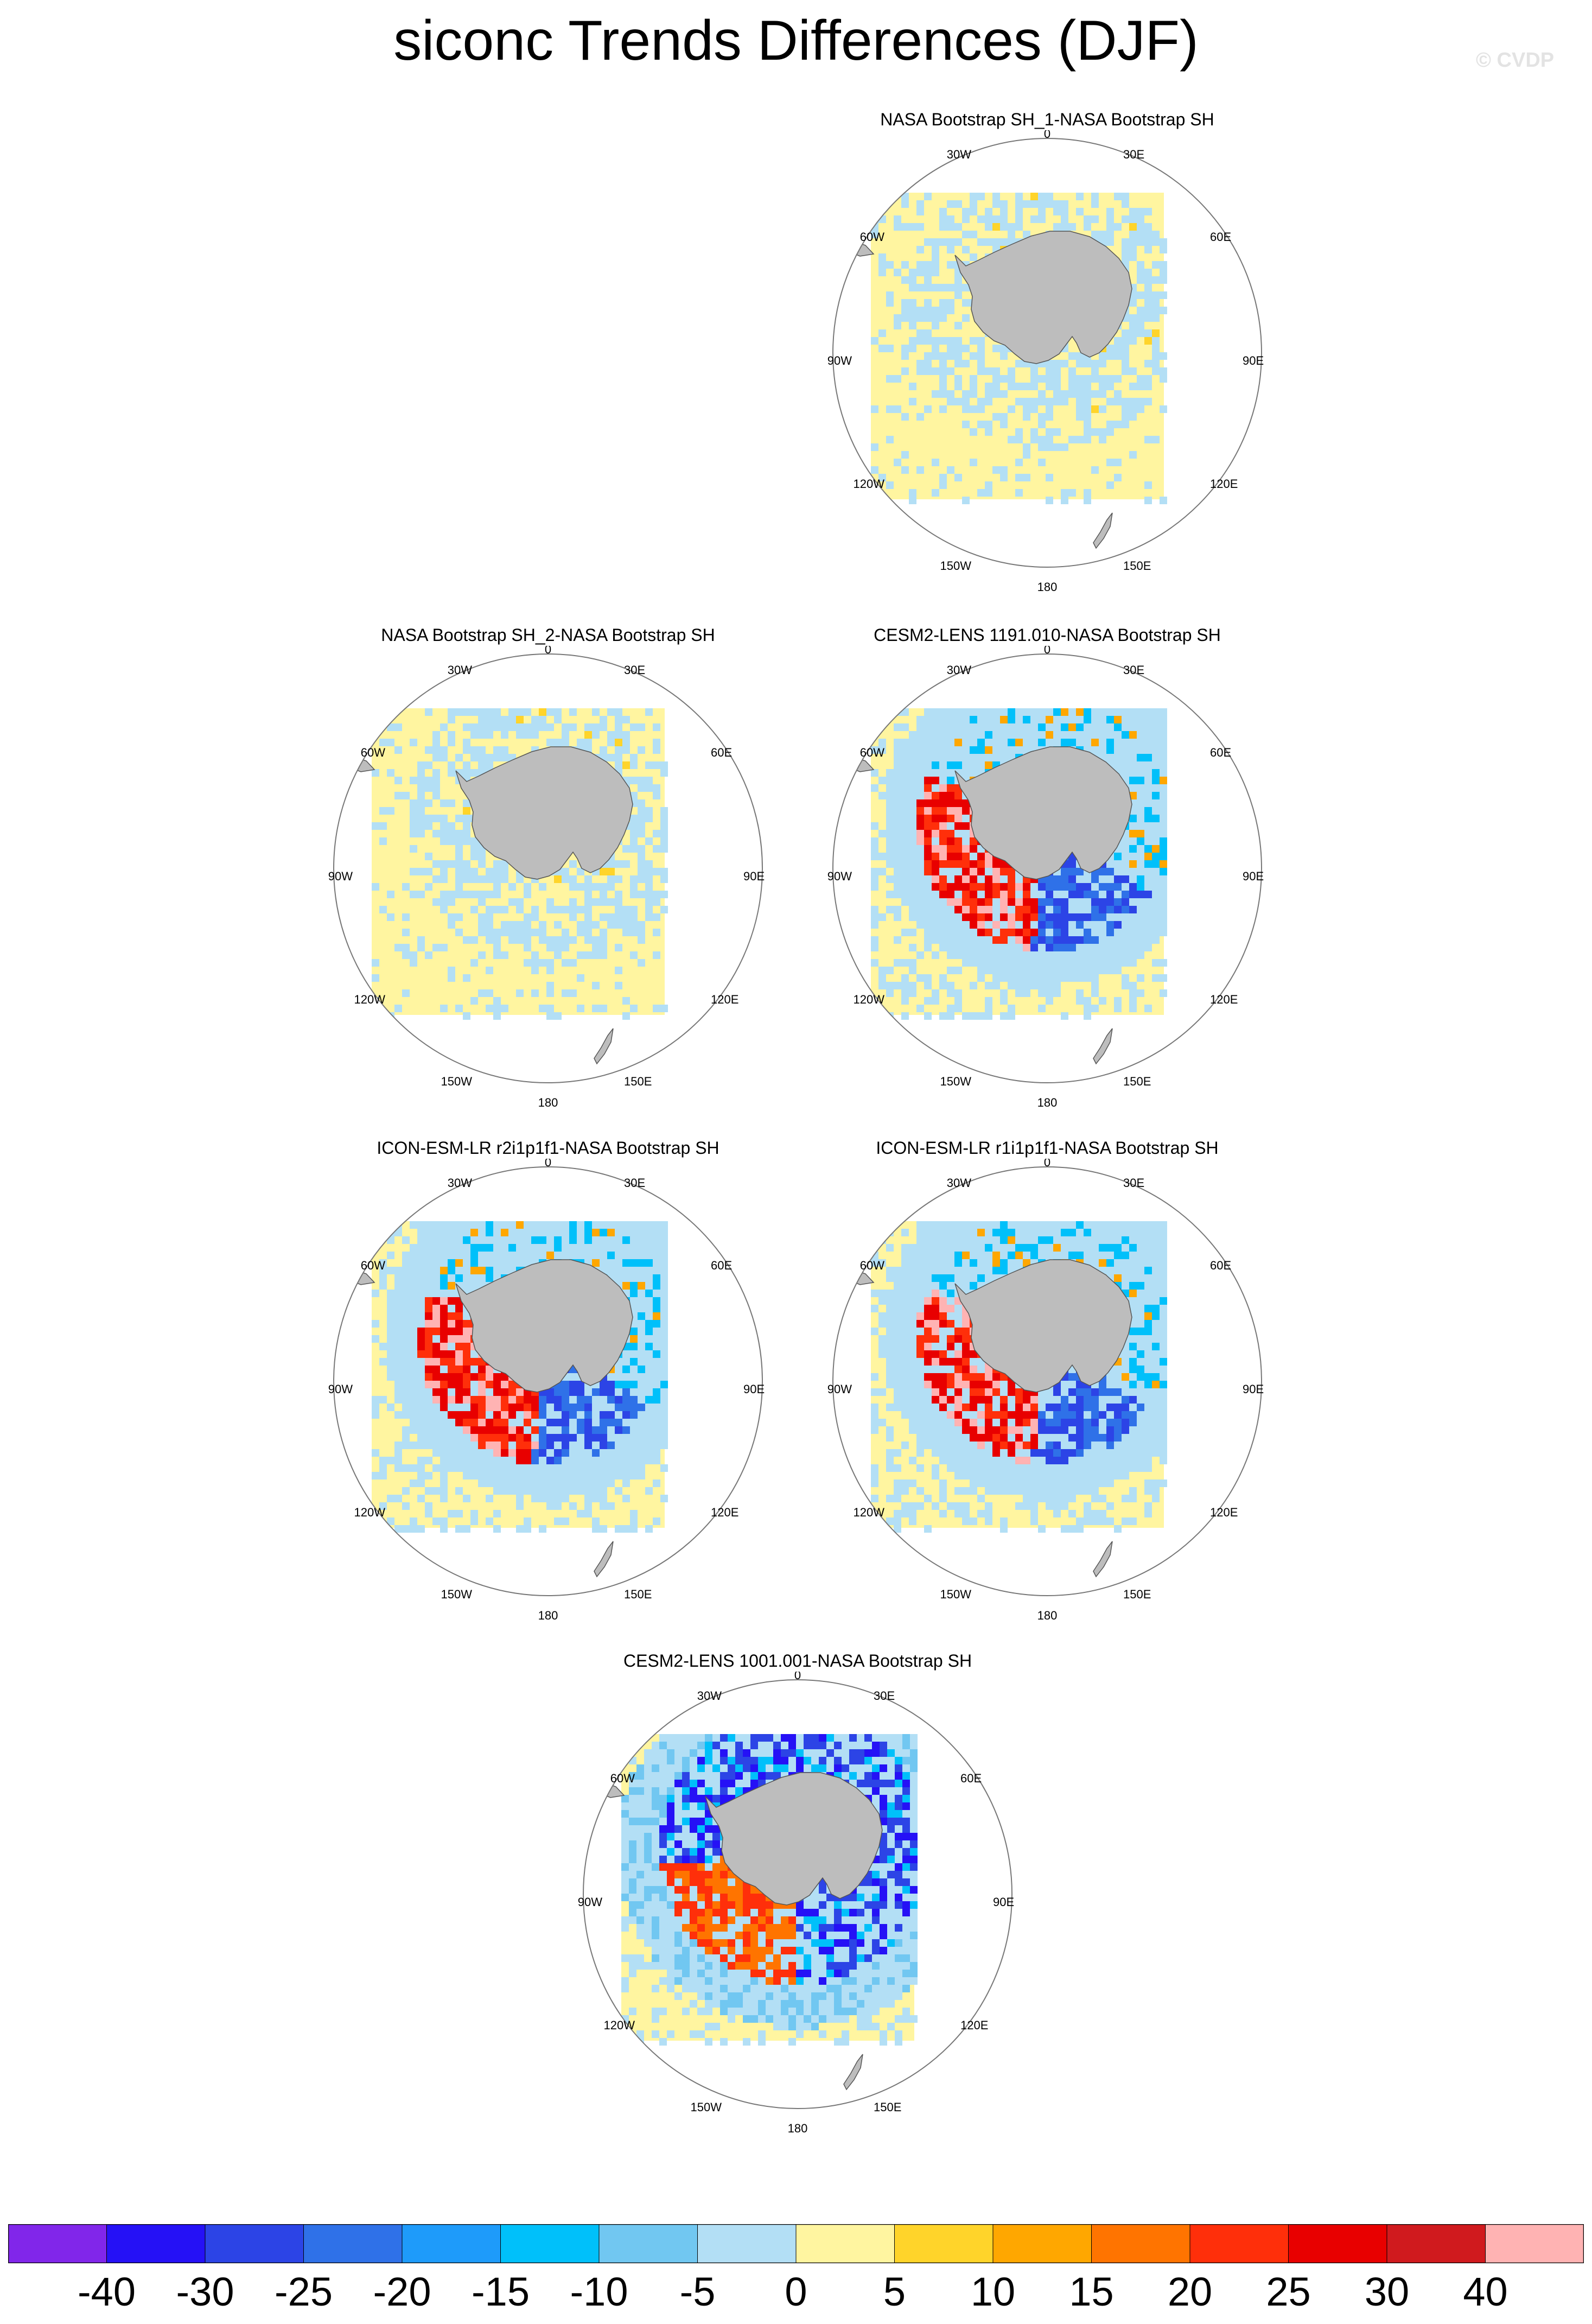  I want to click on panel-title: CESM2-LENS 1191.010-NASA Bootstrap SH, so click(1047, 635).